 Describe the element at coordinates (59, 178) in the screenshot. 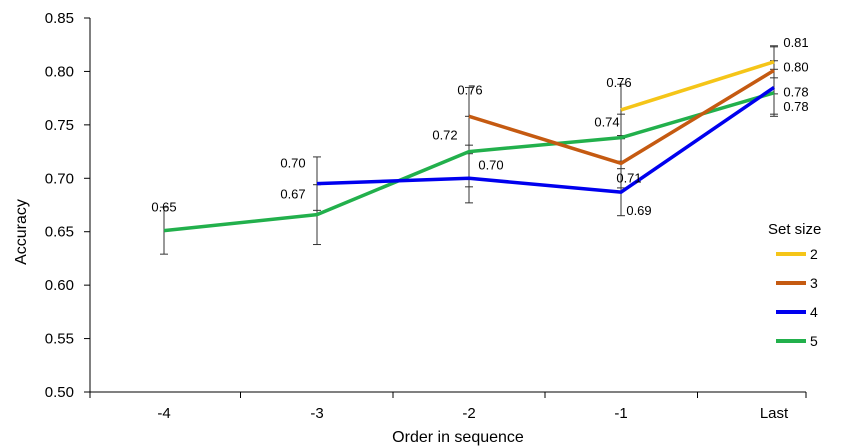

I see `y-tick-label: 0.70` at that location.